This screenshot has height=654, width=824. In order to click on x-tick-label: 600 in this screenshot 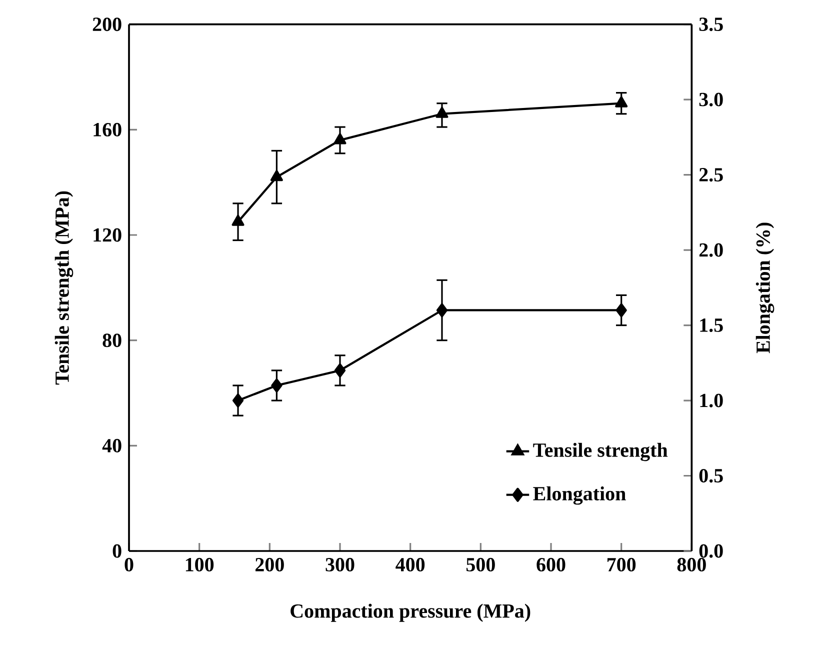, I will do `click(551, 565)`.